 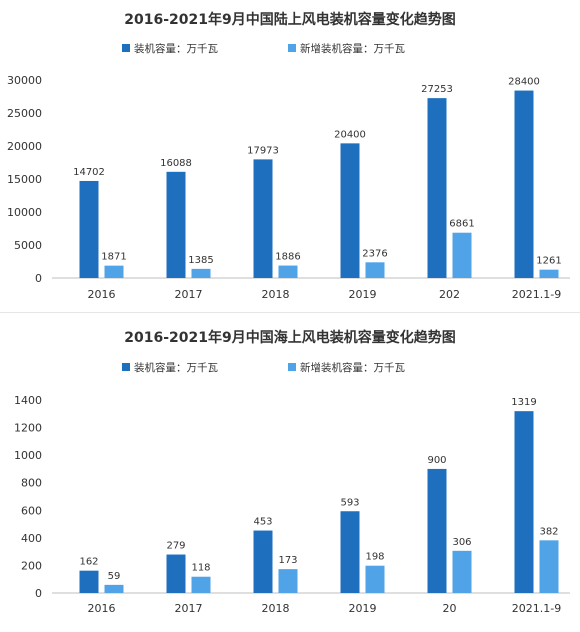 What do you see at coordinates (24, 212) in the screenshot?
I see `y-tick-label: 10000` at bounding box center [24, 212].